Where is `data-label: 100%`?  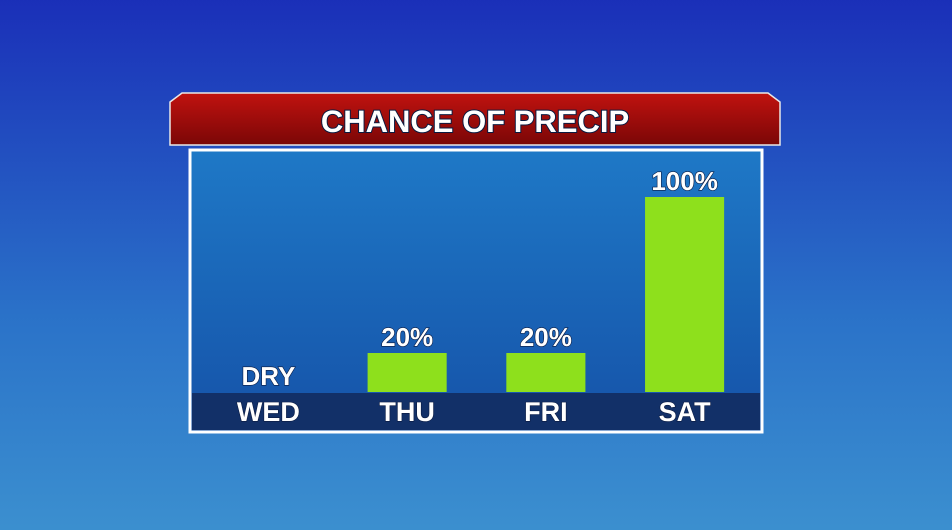
data-label: 100% is located at coordinates (684, 181).